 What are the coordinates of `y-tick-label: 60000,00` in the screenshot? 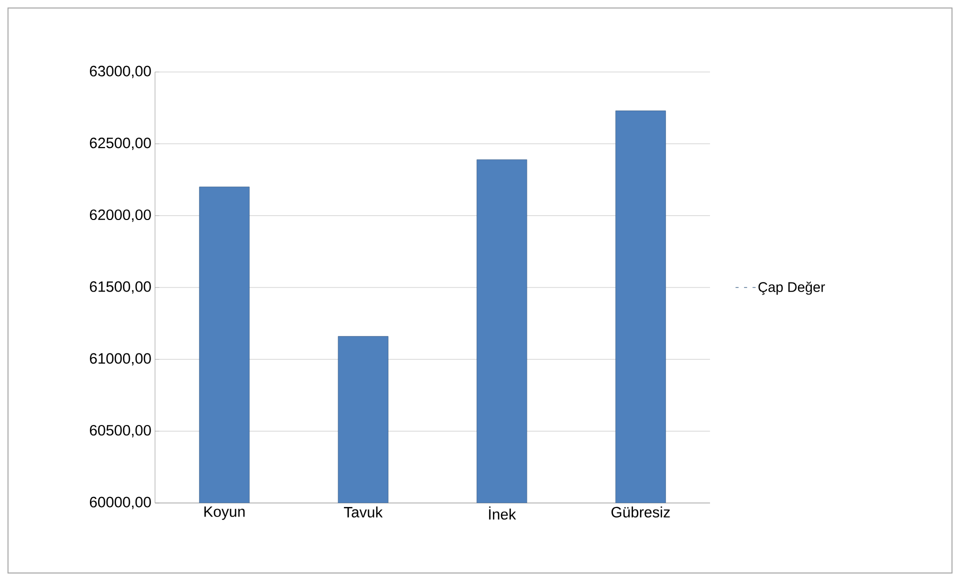 It's located at (120, 503).